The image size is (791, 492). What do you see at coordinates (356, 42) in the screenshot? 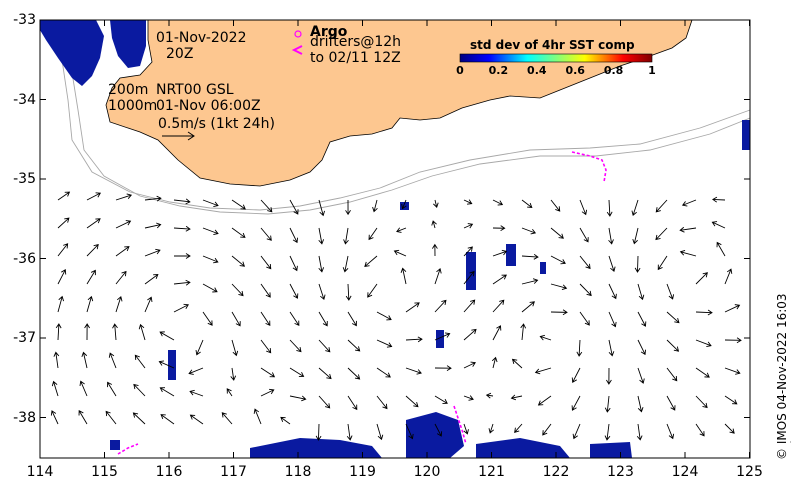
I see `drifters-label: drifters@12h` at bounding box center [356, 42].